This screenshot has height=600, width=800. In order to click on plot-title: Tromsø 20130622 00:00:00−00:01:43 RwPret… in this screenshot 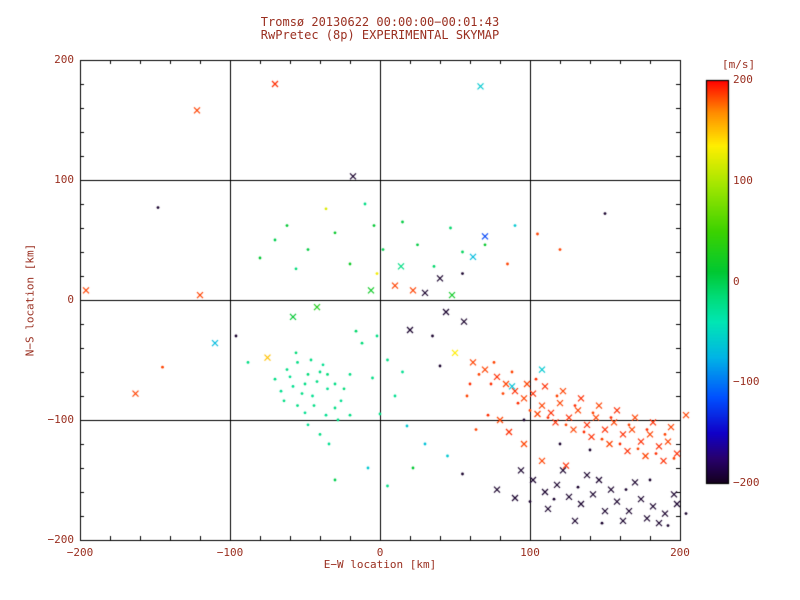, I will do `click(380, 29)`.